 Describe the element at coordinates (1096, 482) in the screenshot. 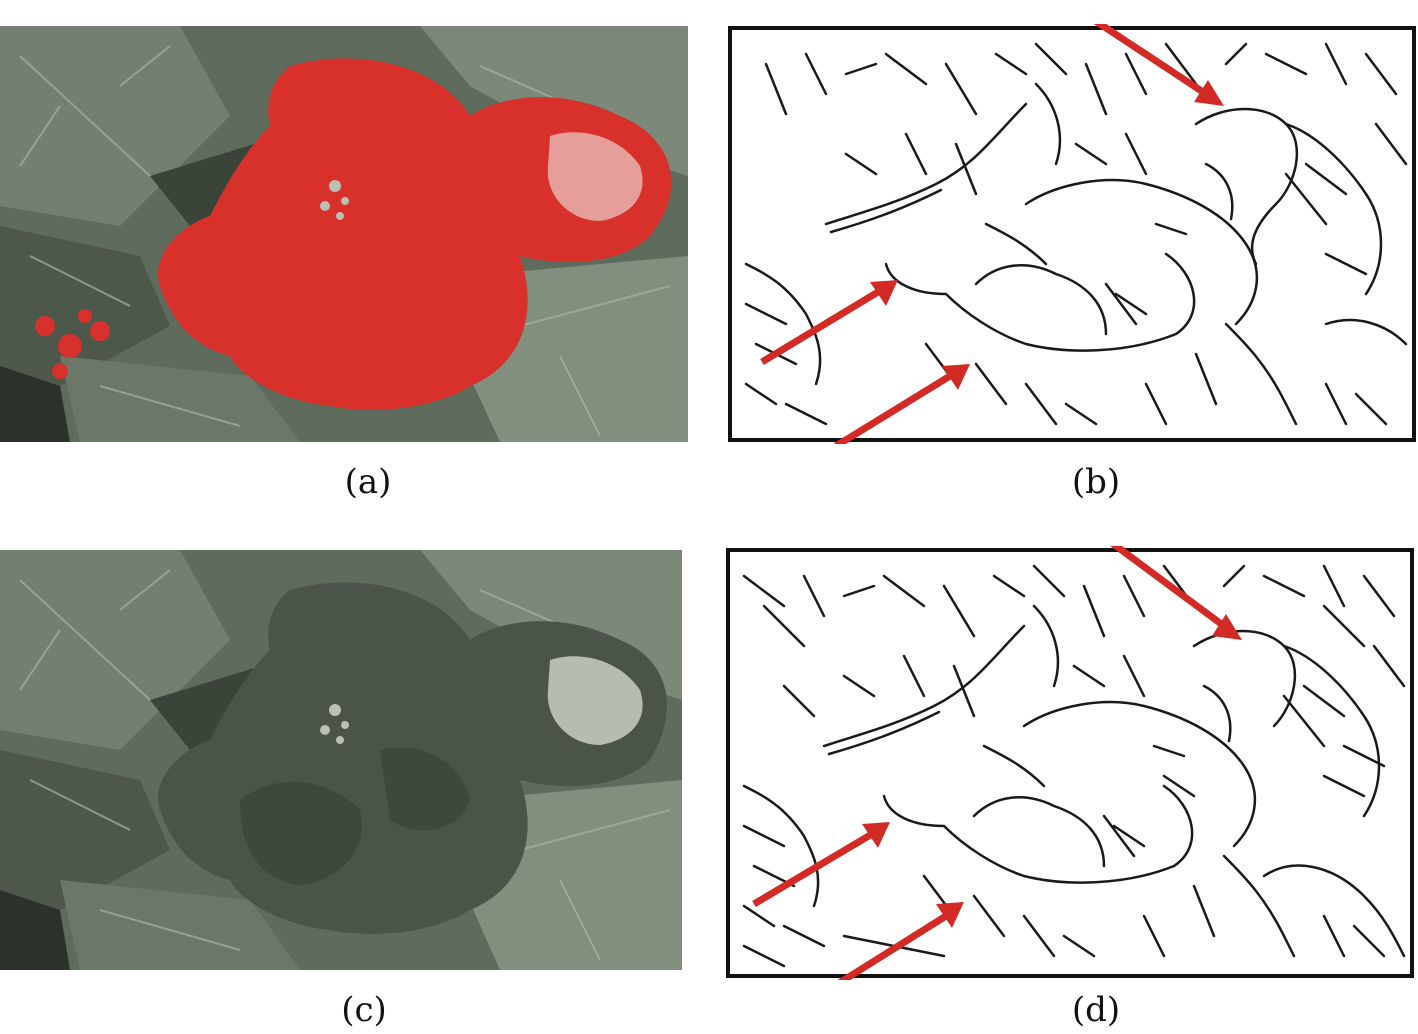

I see `caption-b: (b)` at that location.